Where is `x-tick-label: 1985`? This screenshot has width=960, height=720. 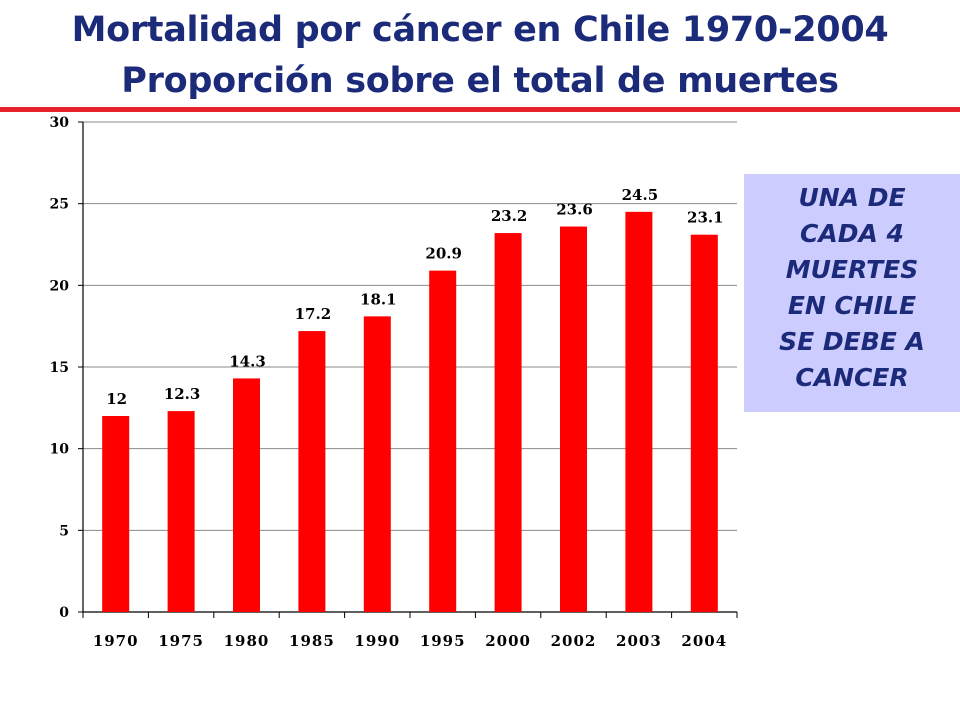
x-tick-label: 1985 is located at coordinates (312, 641).